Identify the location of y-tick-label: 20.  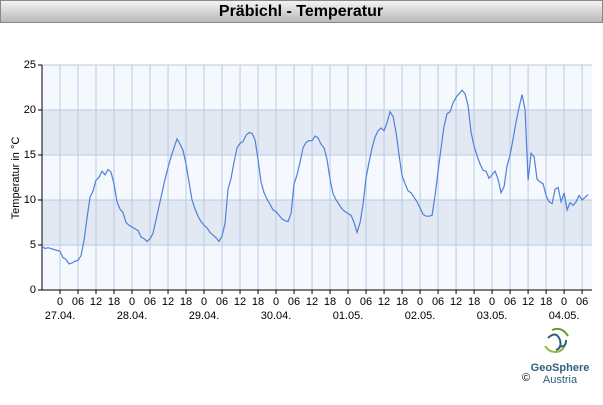
(30, 110).